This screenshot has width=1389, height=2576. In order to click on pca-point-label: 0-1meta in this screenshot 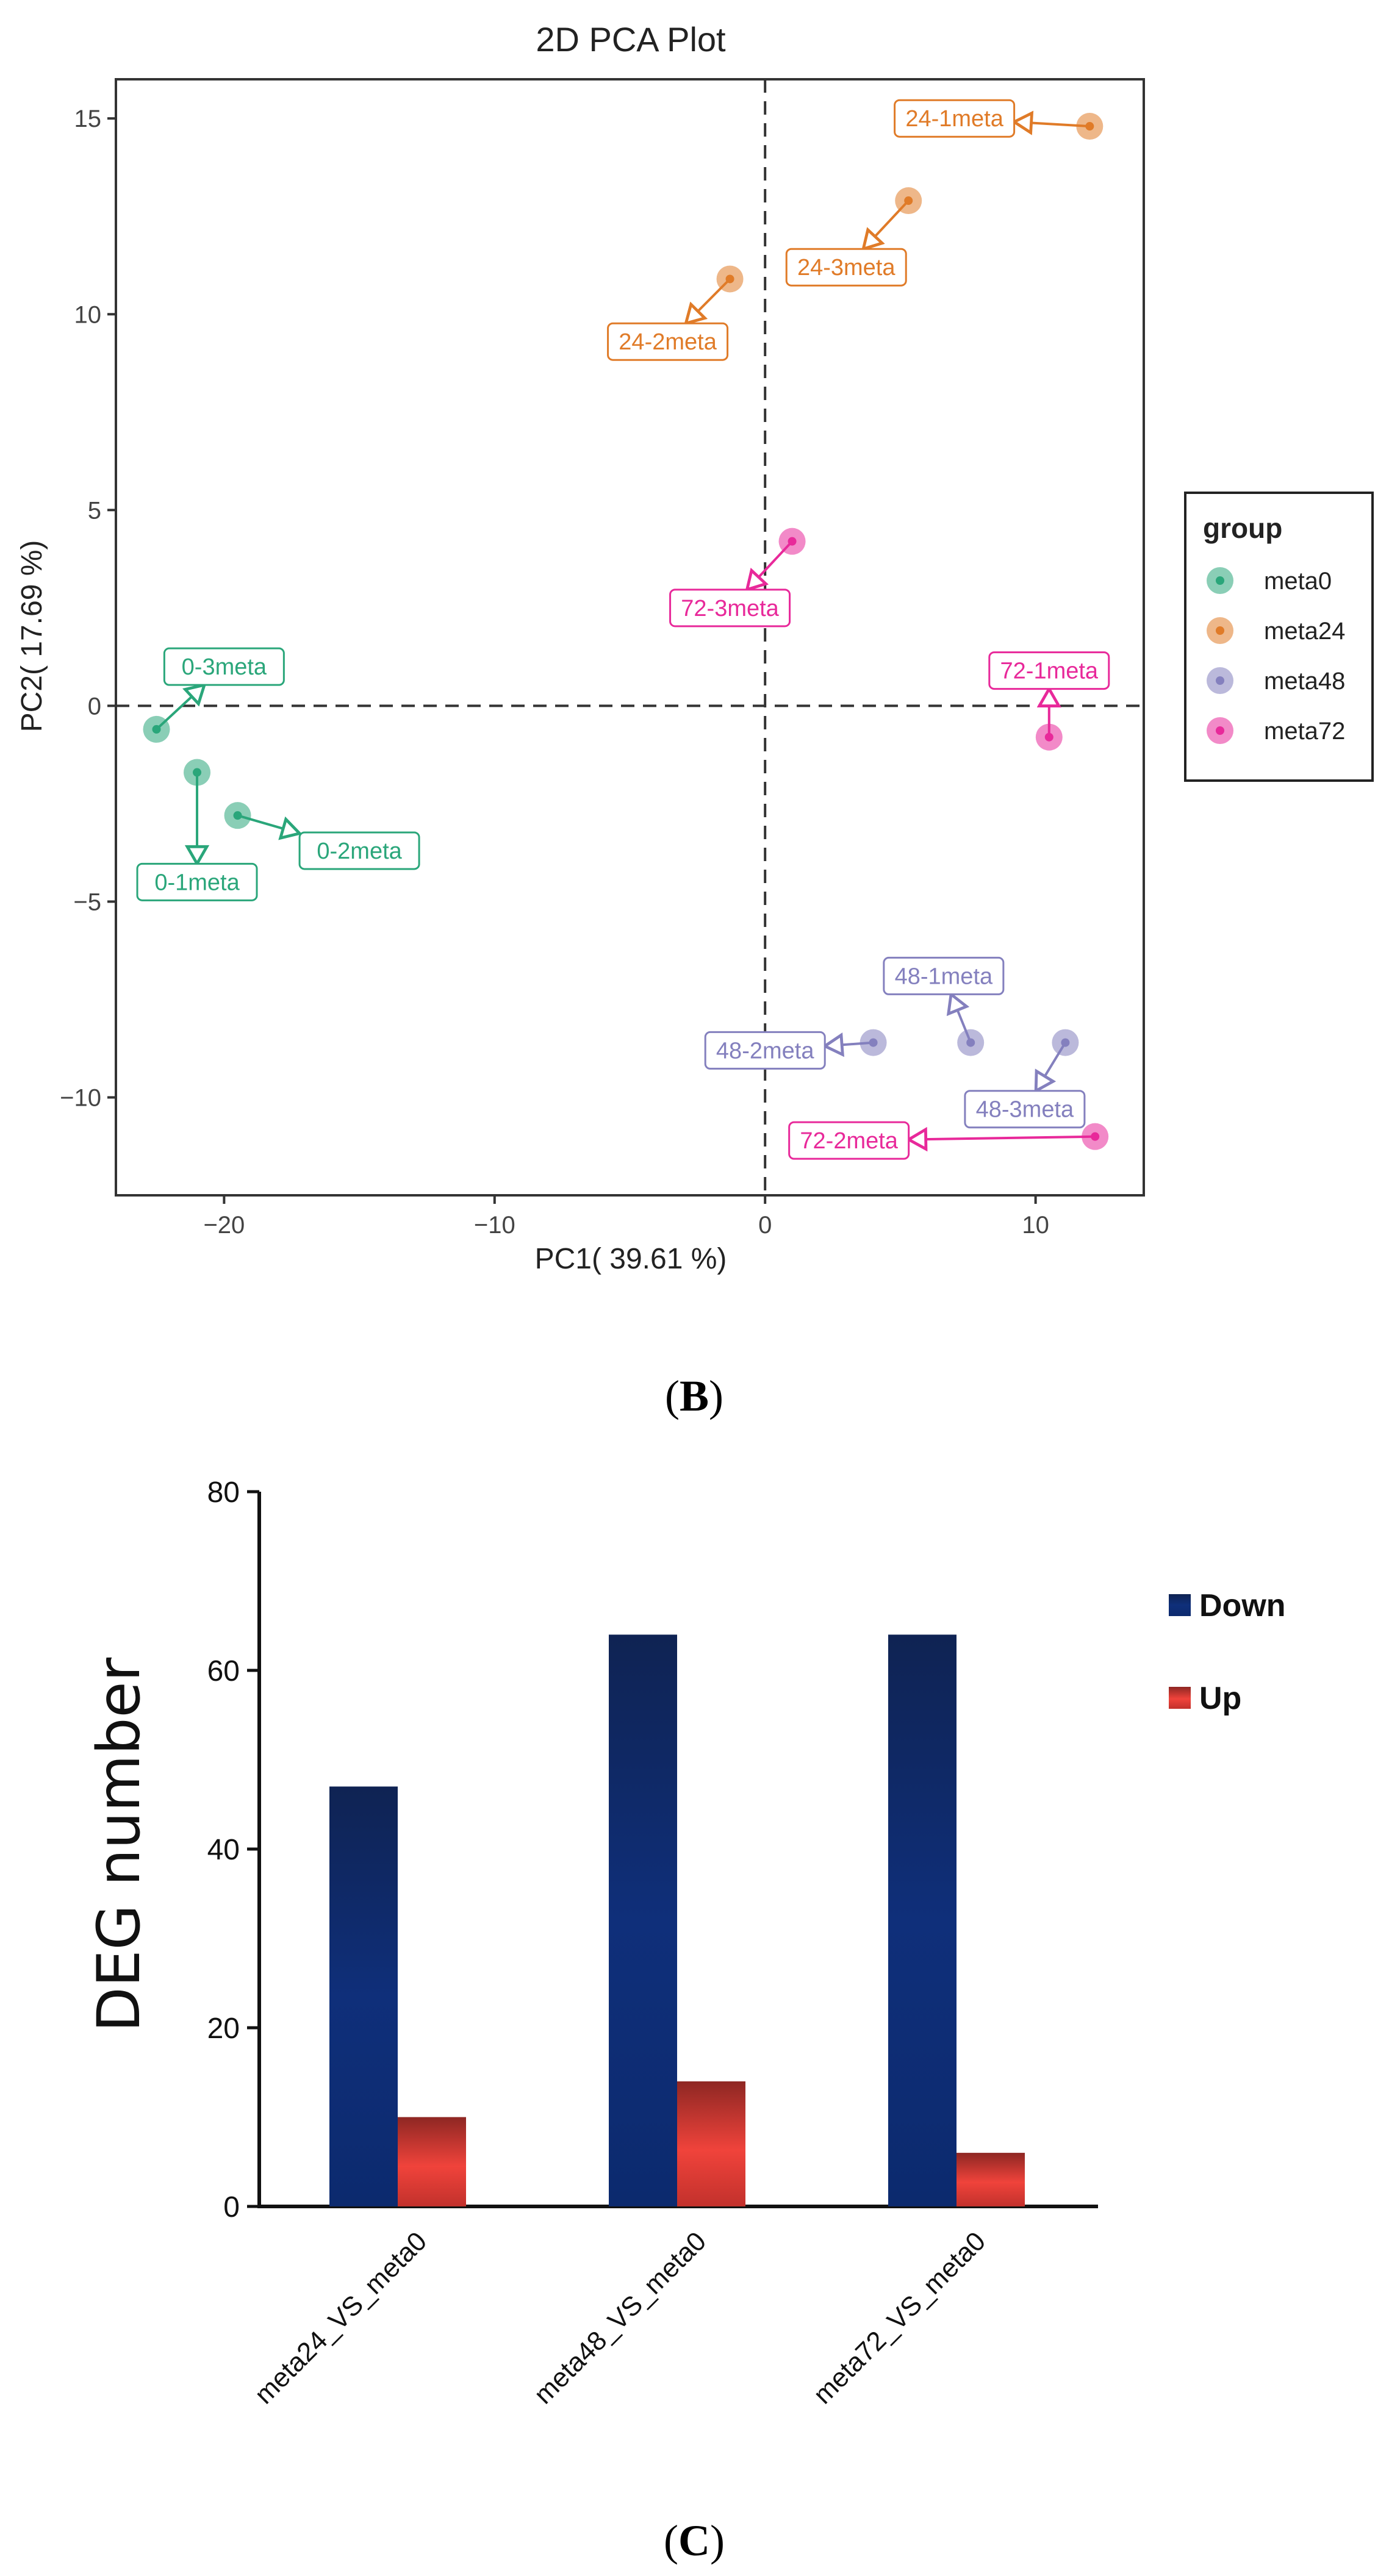, I will do `click(197, 881)`.